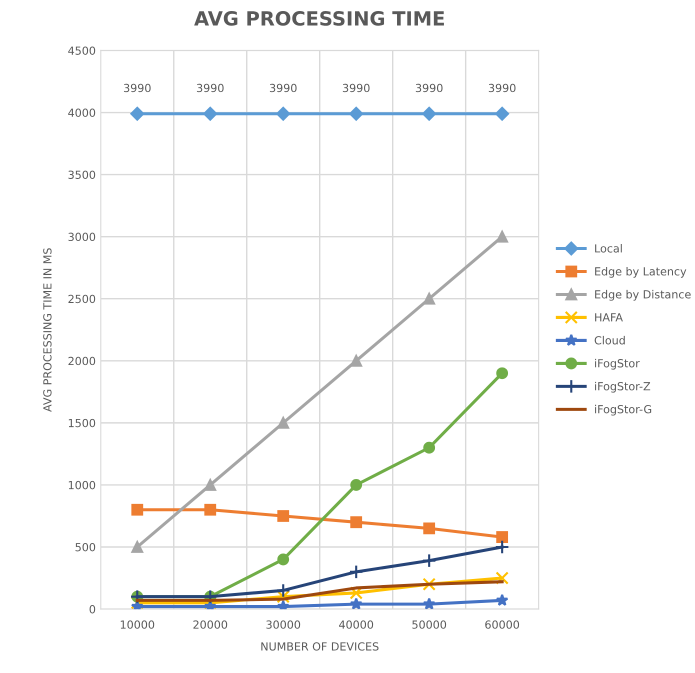 The width and height of the screenshot is (695, 673). What do you see at coordinates (622, 387) in the screenshot?
I see `legend-label: iFogStor-Z` at bounding box center [622, 387].